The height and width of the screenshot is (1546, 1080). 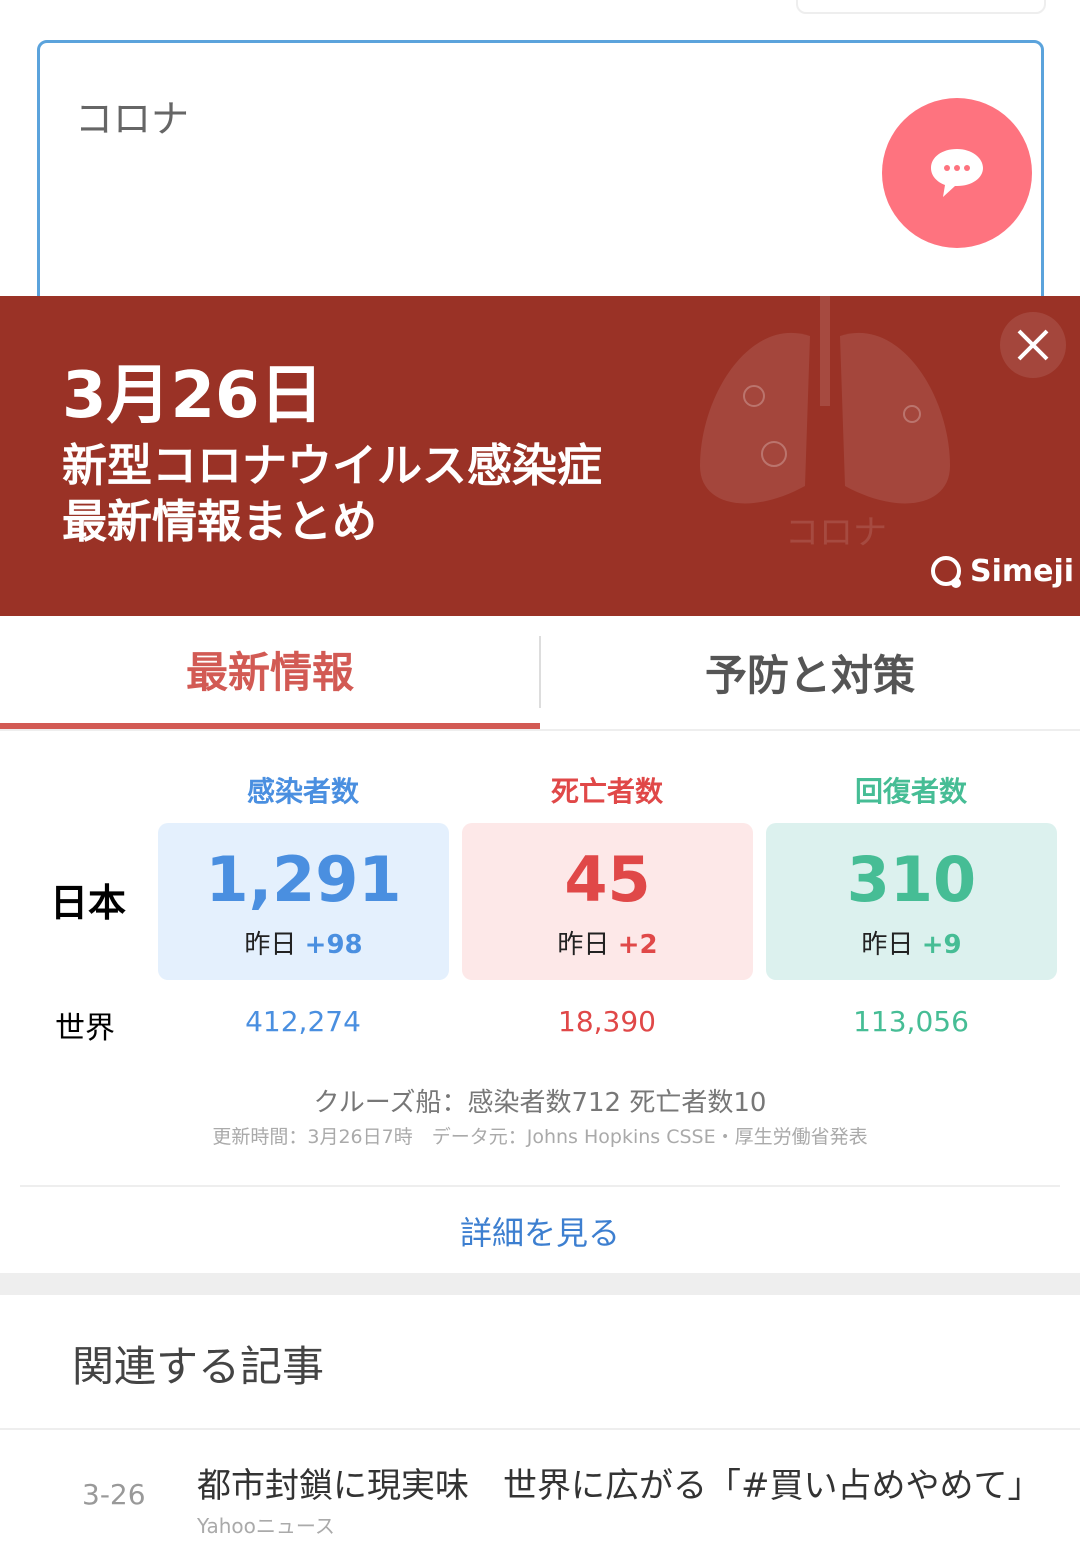 What do you see at coordinates (303, 1021) in the screenshot?
I see `world-infected: 412,274` at bounding box center [303, 1021].